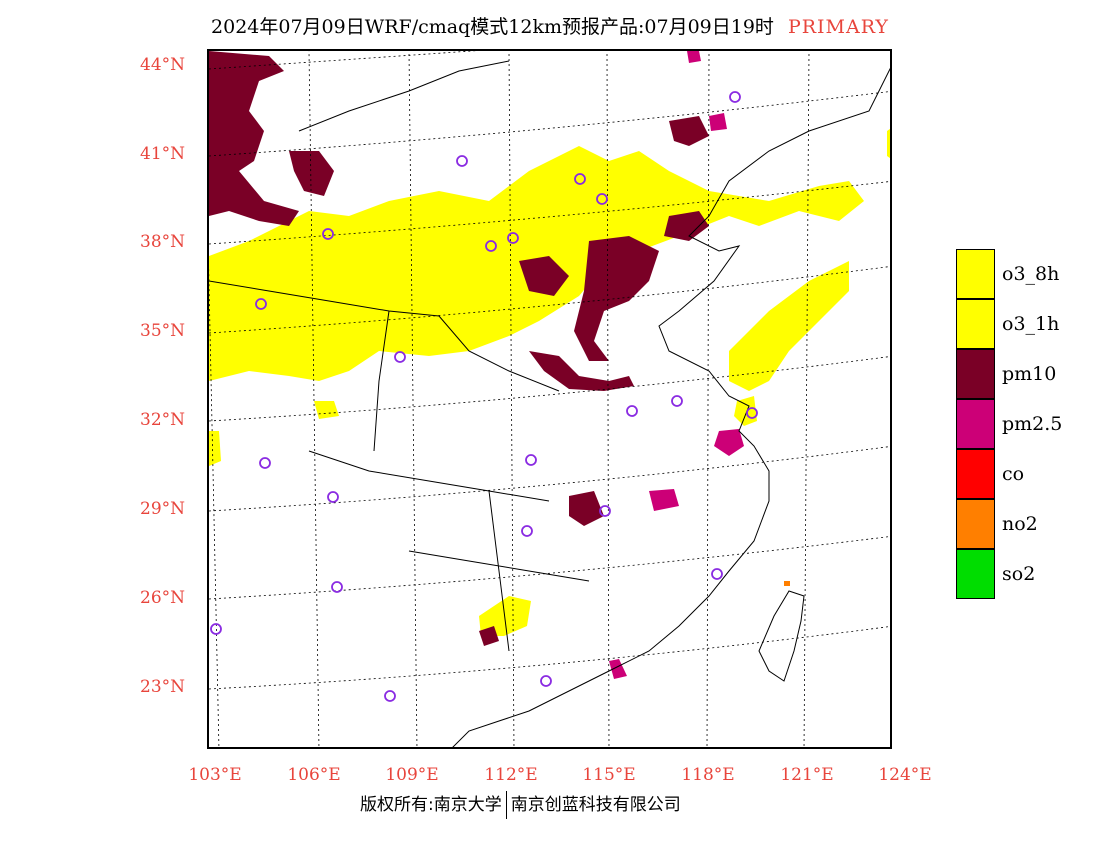 The height and width of the screenshot is (850, 1100). What do you see at coordinates (686, 226) in the screenshot?
I see `pm10-region-bohai` at bounding box center [686, 226].